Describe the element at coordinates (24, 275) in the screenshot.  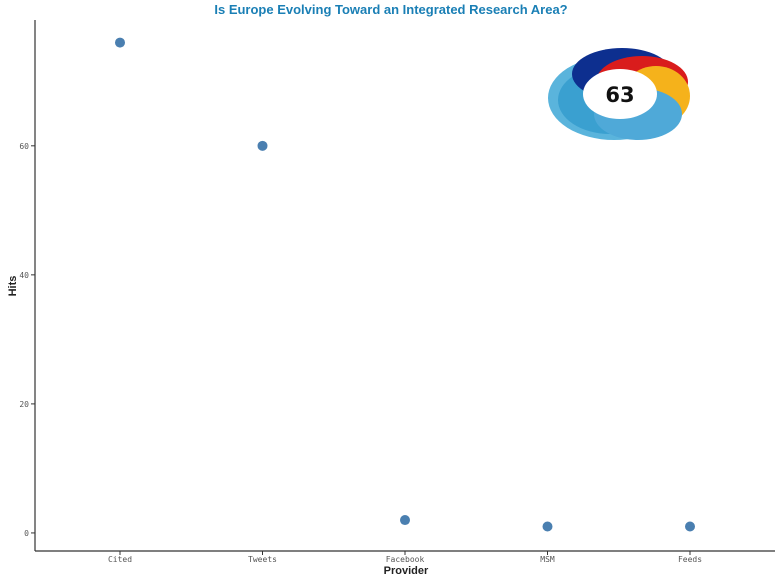
I see `y-tick-label: 40` at that location.